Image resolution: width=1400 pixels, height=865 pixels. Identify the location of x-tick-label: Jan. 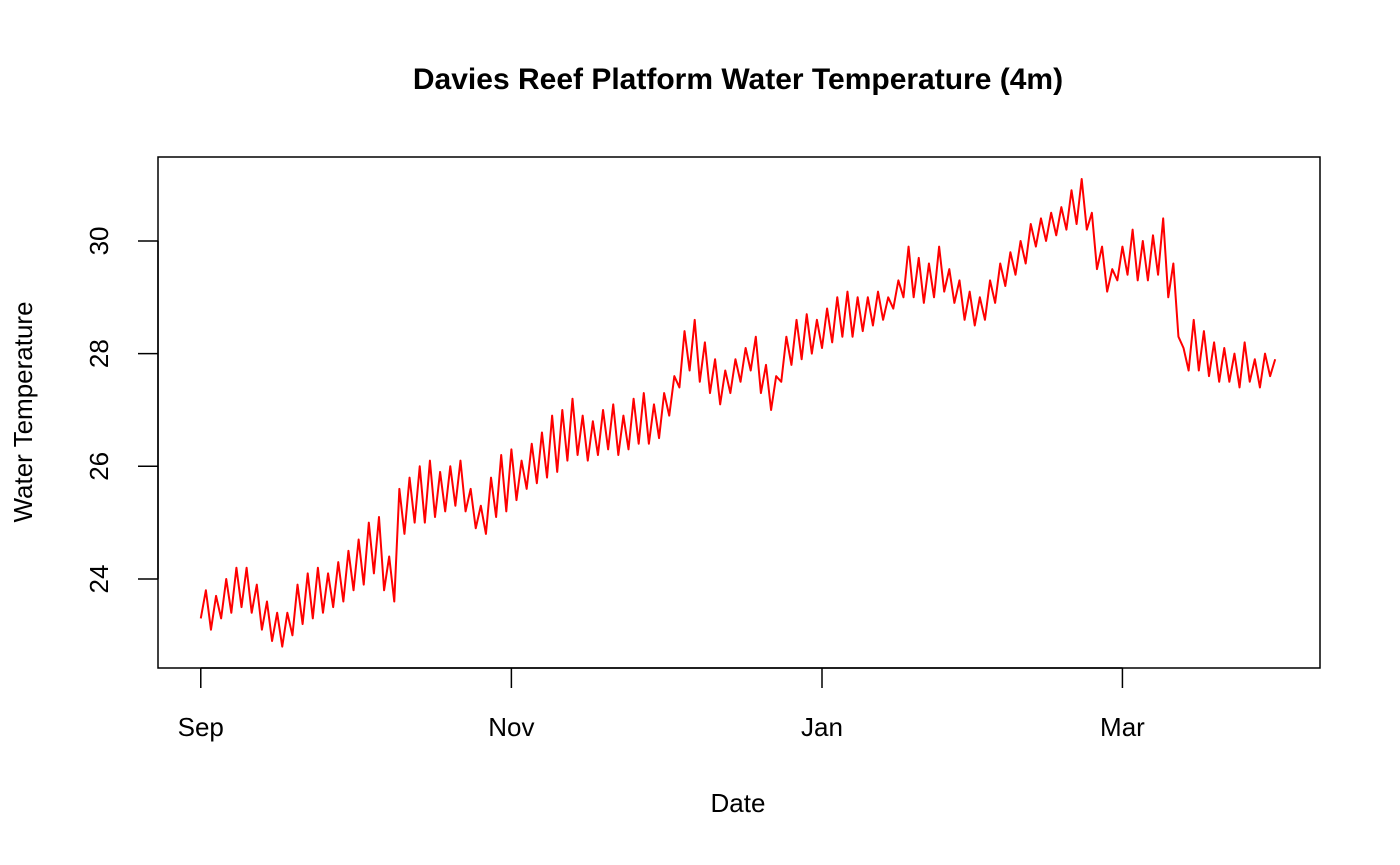
(822, 727).